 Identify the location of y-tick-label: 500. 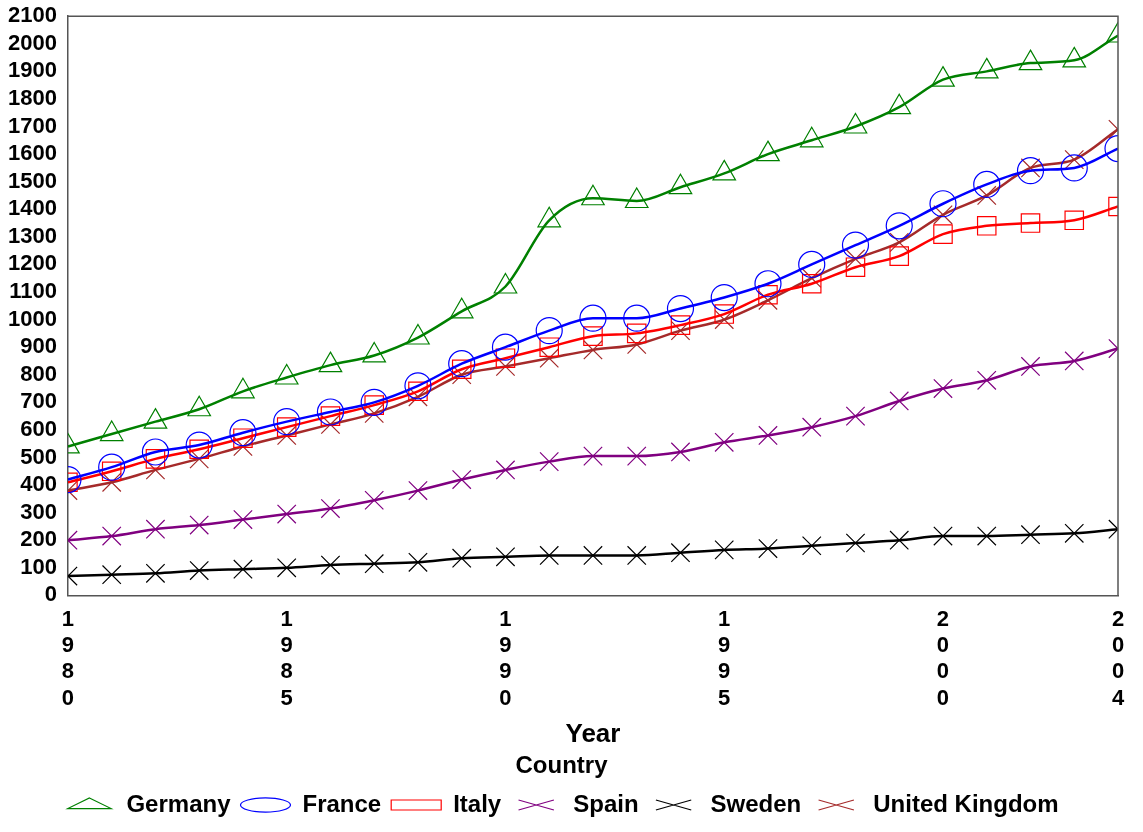
(38, 456).